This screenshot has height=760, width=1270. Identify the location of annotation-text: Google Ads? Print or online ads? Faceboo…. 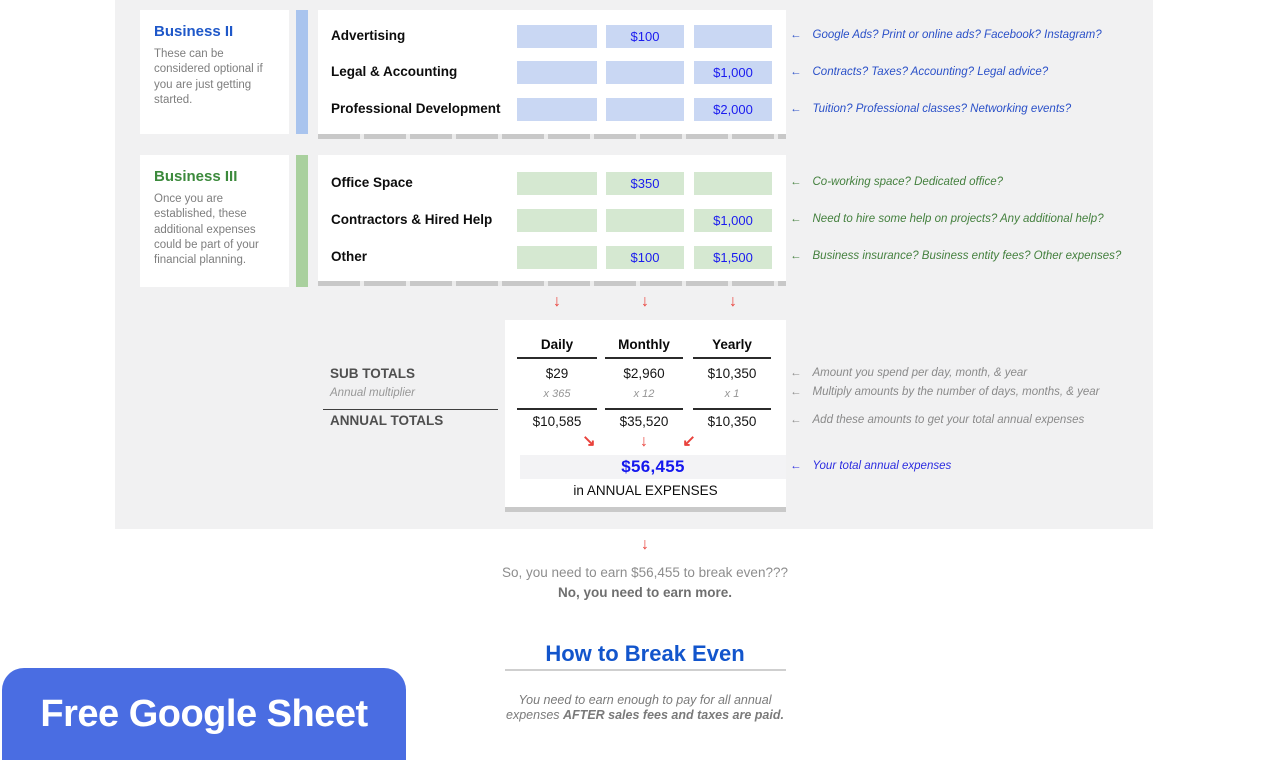
(957, 35).